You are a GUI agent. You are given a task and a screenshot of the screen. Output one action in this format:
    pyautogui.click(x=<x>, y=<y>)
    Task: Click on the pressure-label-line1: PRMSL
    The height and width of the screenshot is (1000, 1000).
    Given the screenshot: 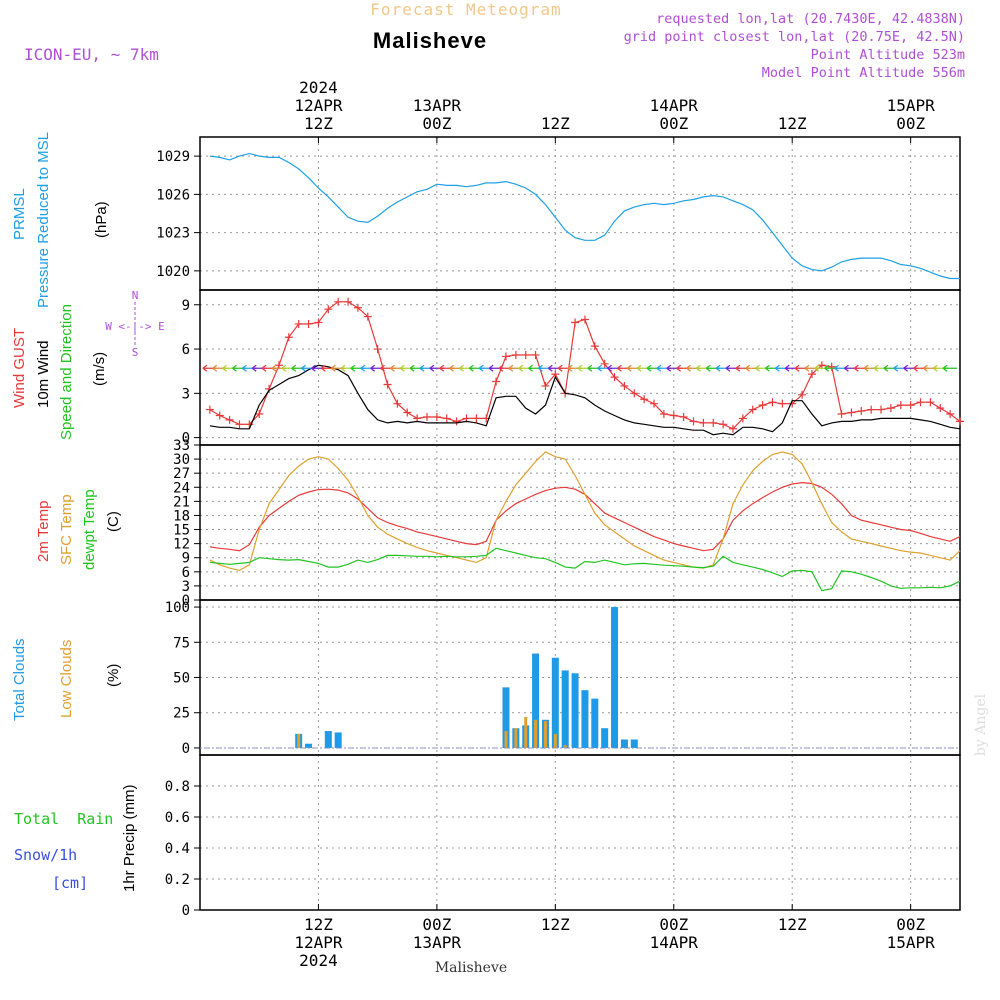 What is the action you would take?
    pyautogui.click(x=19, y=214)
    